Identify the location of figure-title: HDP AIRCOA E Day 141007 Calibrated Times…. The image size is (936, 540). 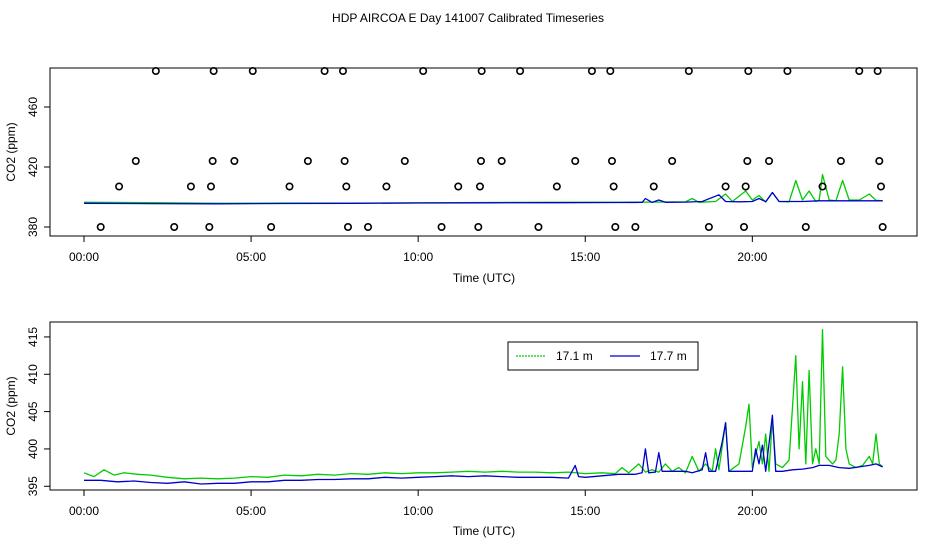
(468, 18).